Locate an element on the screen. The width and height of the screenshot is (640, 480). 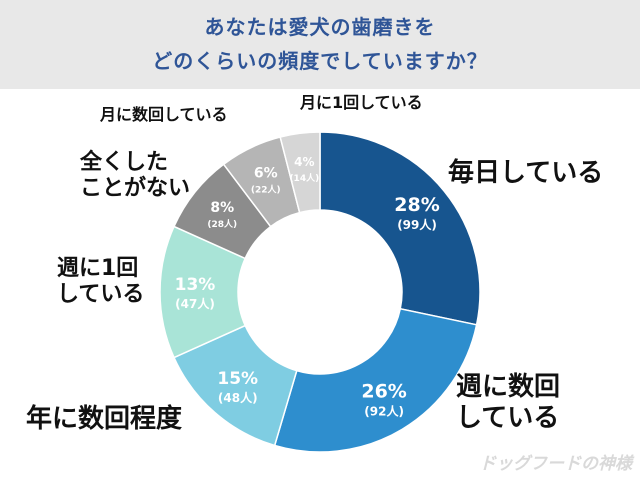
slice-never-percent: 8% is located at coordinates (222, 208).